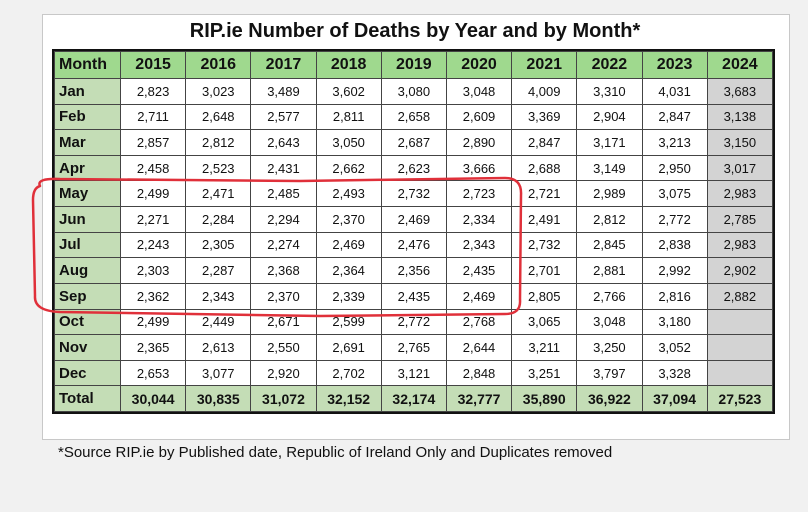 The image size is (808, 512). What do you see at coordinates (348, 296) in the screenshot?
I see `value-cell: 2,339` at bounding box center [348, 296].